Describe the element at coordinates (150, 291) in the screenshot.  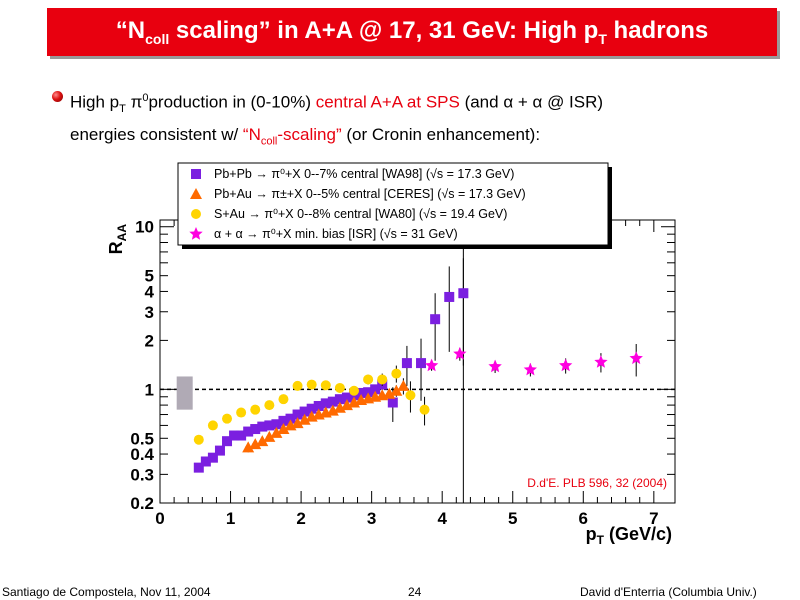
I see `y-tick-label: 4` at that location.